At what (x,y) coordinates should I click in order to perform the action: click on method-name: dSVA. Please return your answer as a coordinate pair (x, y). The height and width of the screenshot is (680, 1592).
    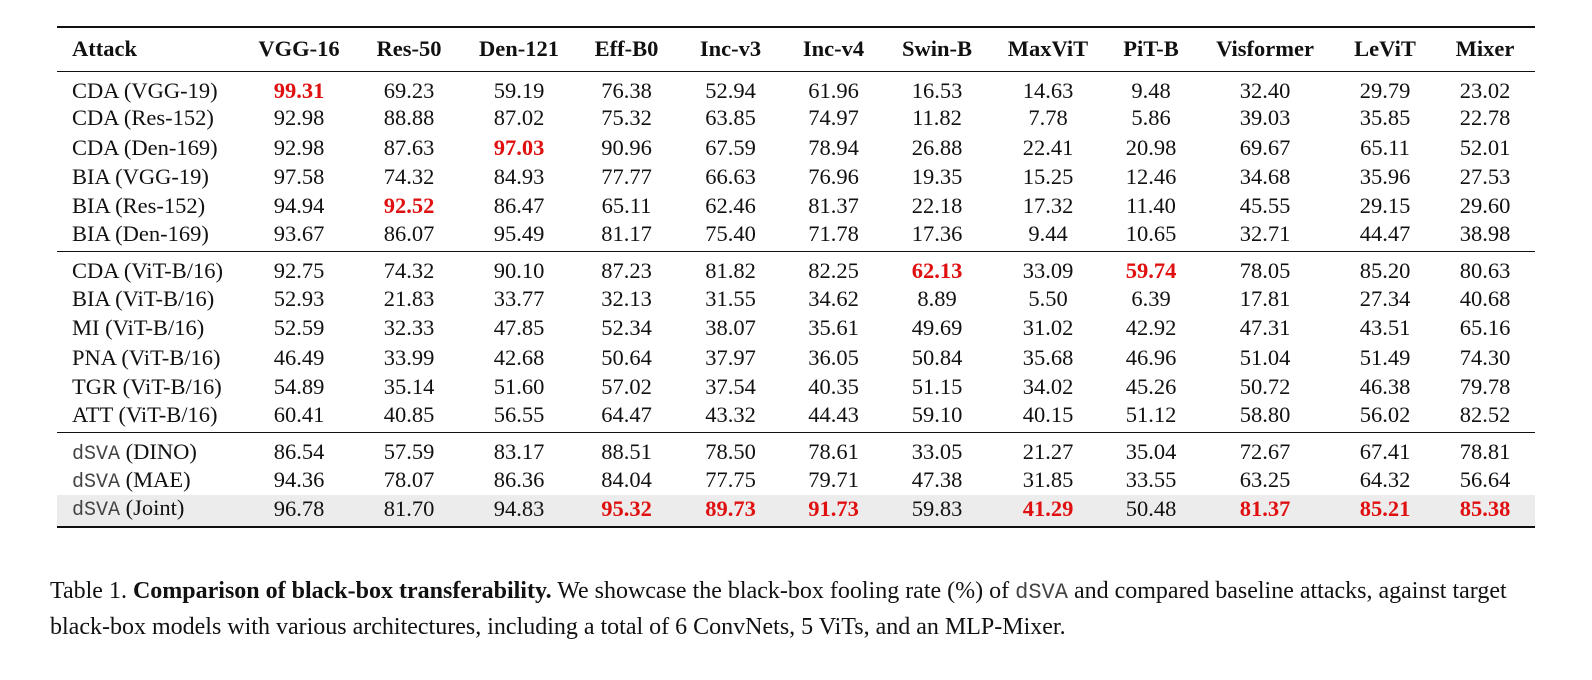
    Looking at the image, I should click on (96, 454).